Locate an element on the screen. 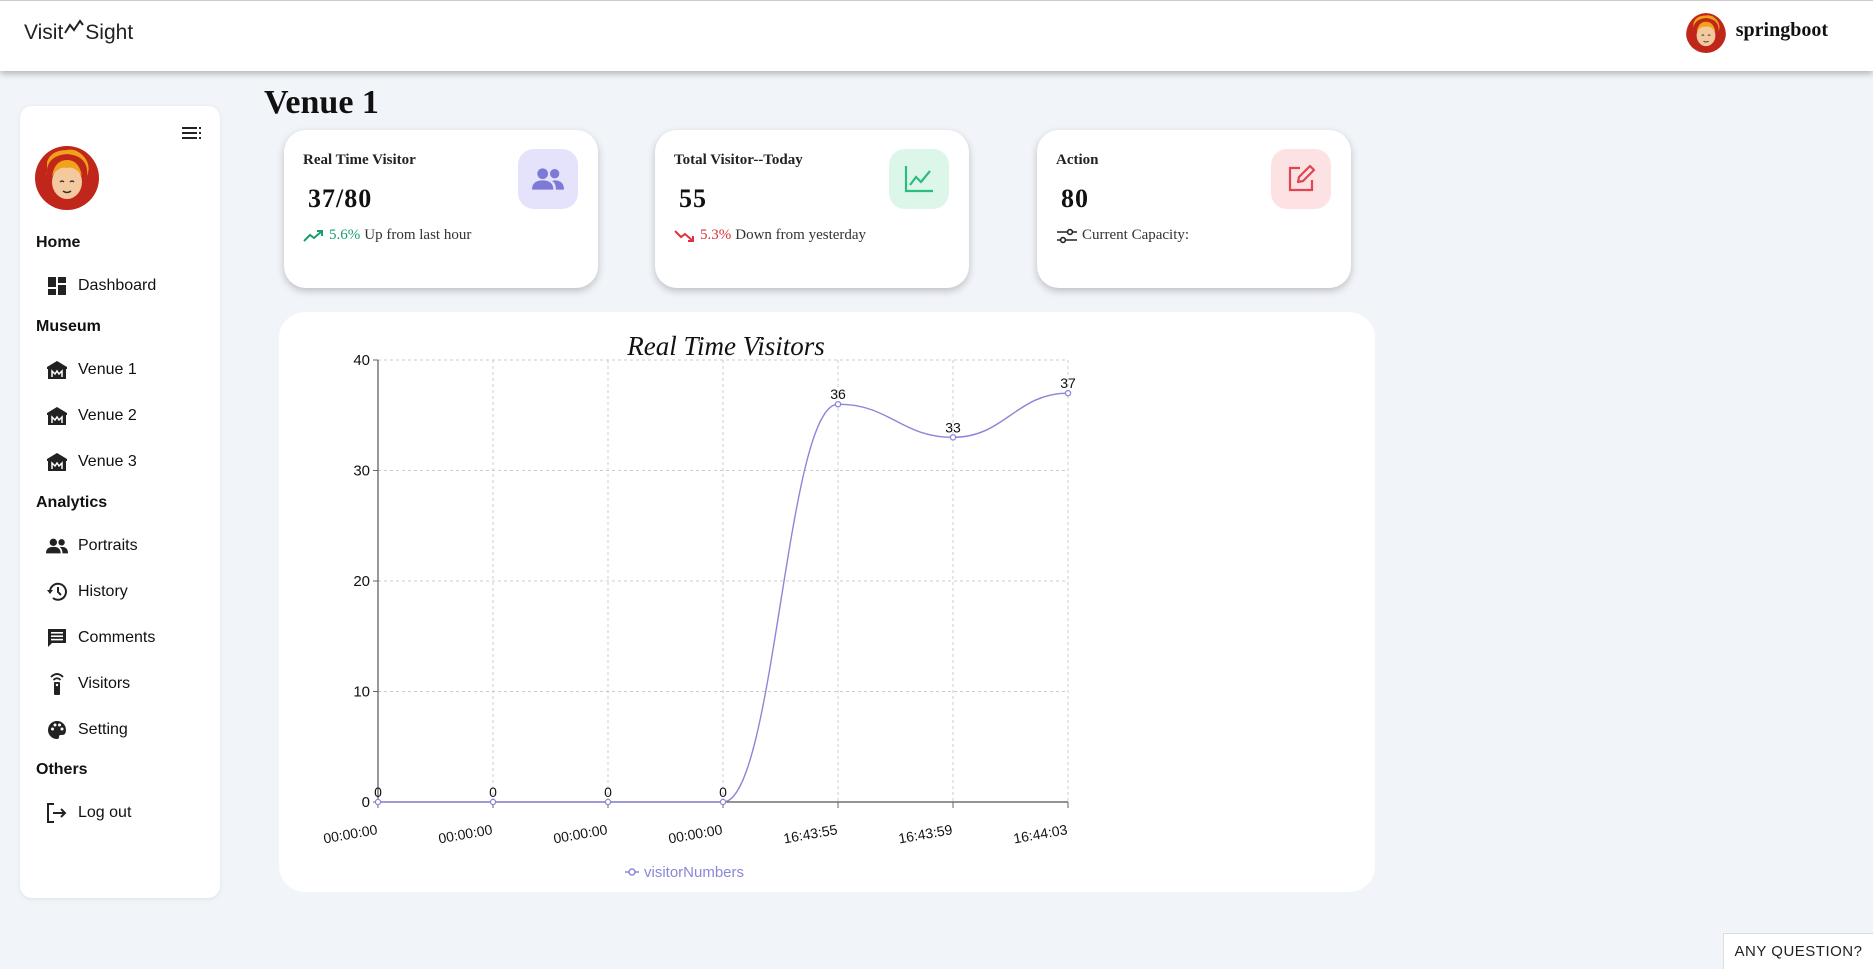 The width and height of the screenshot is (1873, 969). sidebar-item-venue-1: Venue 1 is located at coordinates (91, 370).